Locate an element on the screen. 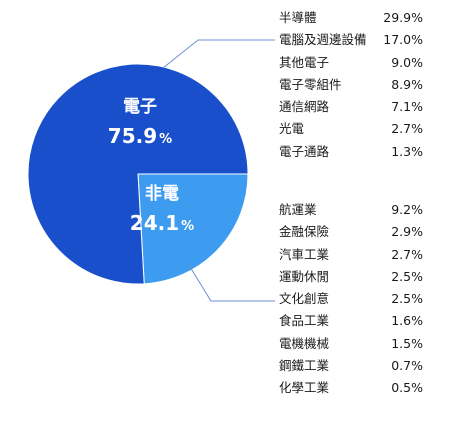  breakdown-label: 汽車工業 is located at coordinates (304, 254).